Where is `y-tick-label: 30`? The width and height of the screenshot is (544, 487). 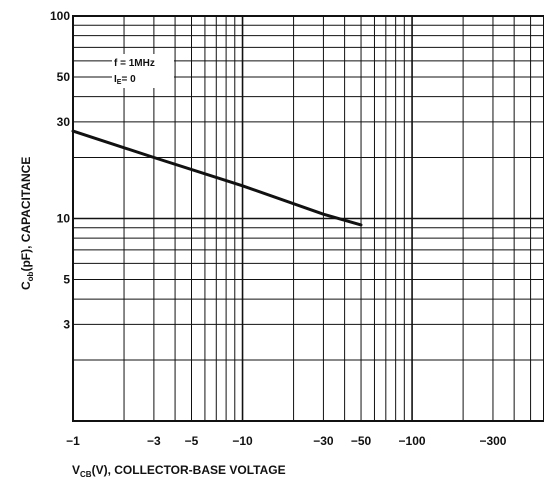
y-tick-label: 30 is located at coordinates (64, 122).